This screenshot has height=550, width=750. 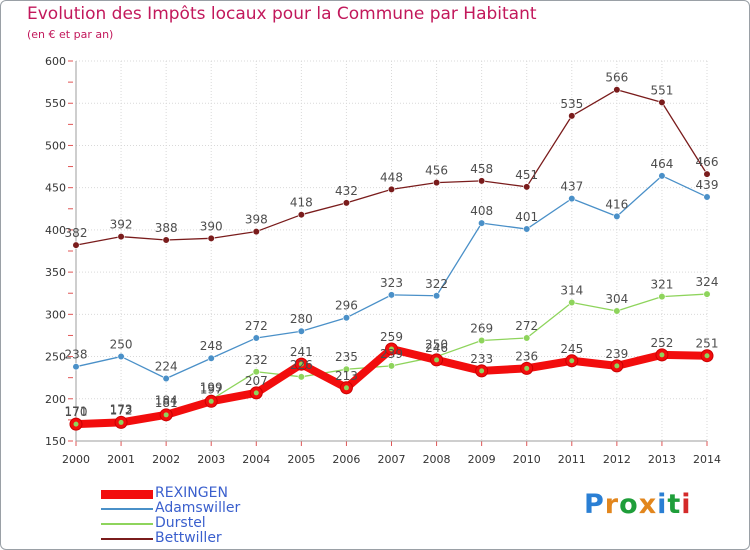 I want to click on y-tick-label: 600, so click(x=55, y=61).